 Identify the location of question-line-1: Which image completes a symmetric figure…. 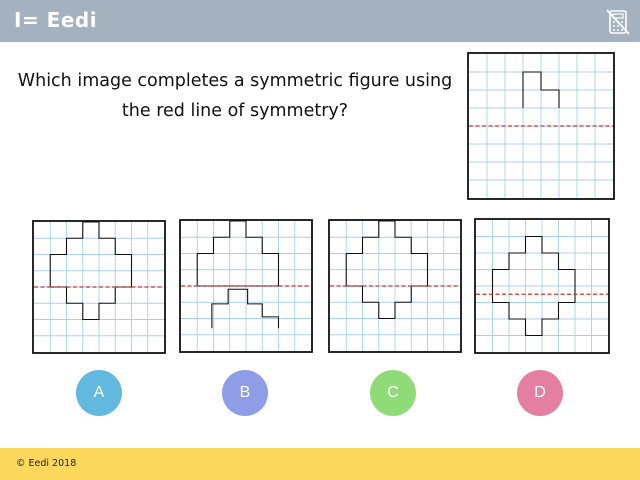
(235, 81).